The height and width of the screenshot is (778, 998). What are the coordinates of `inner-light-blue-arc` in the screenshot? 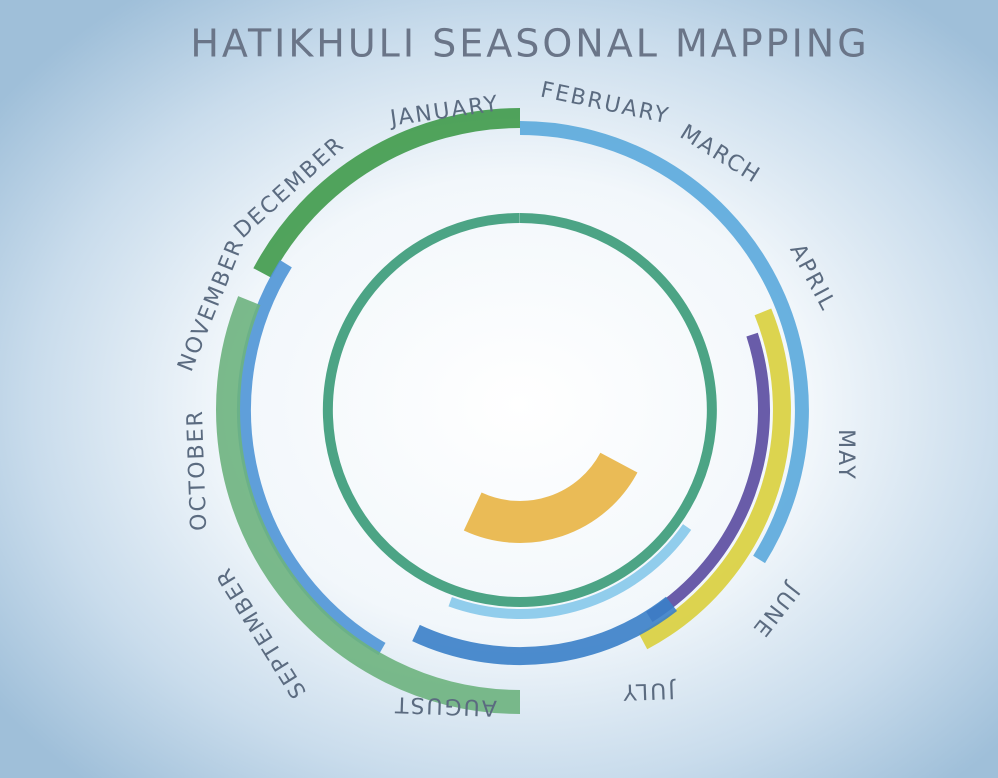 It's located at (570, 571).